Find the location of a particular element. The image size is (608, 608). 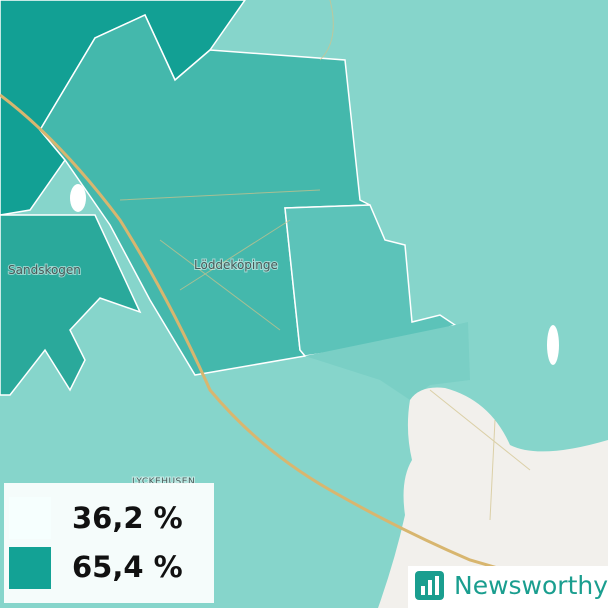

land is located at coordinates (493, 497).